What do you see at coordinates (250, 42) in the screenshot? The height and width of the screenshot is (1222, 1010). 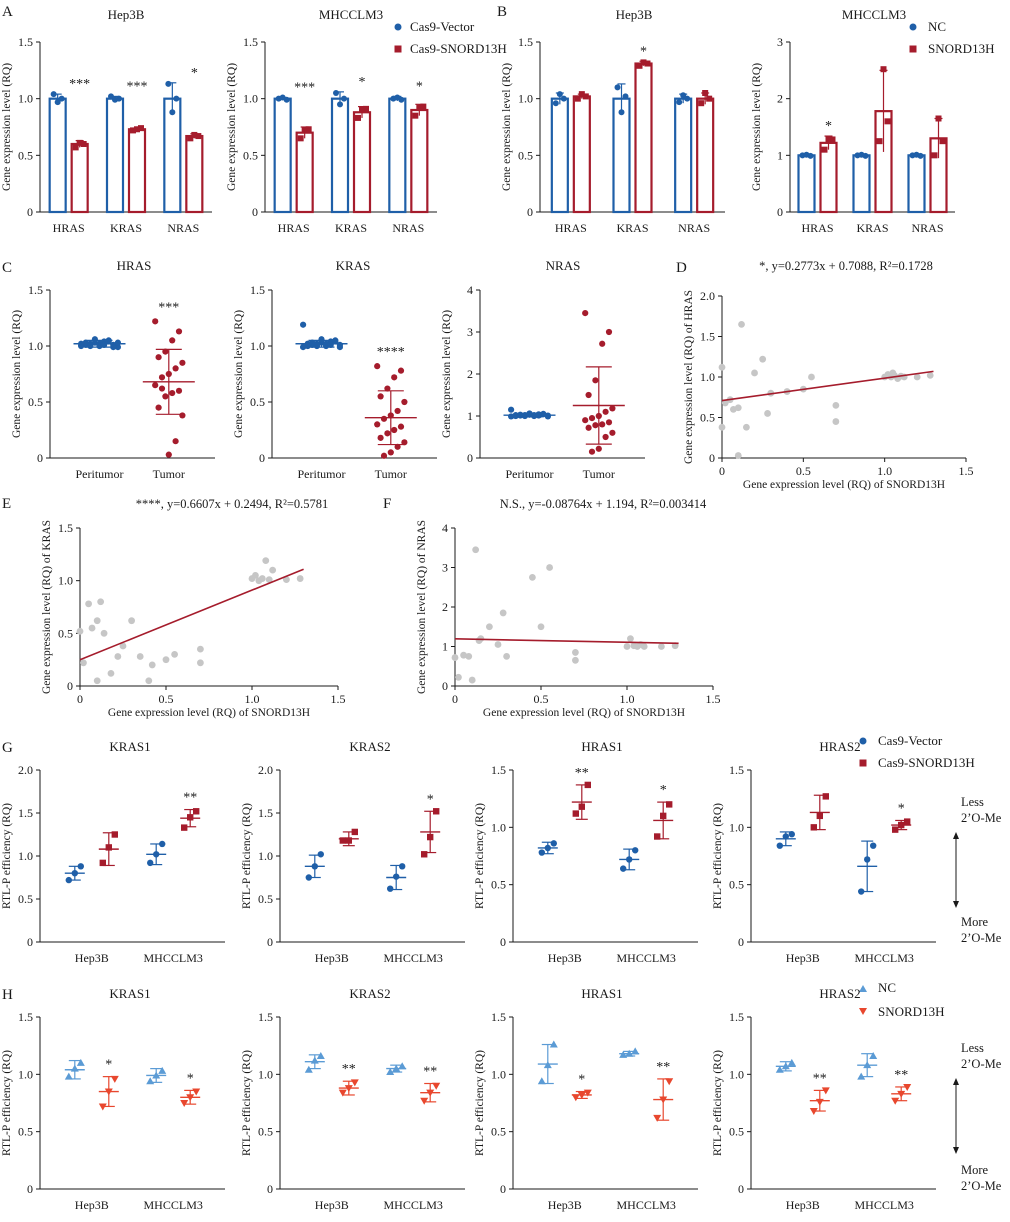 I see `A2-y-tick-label: 1.5` at bounding box center [250, 42].